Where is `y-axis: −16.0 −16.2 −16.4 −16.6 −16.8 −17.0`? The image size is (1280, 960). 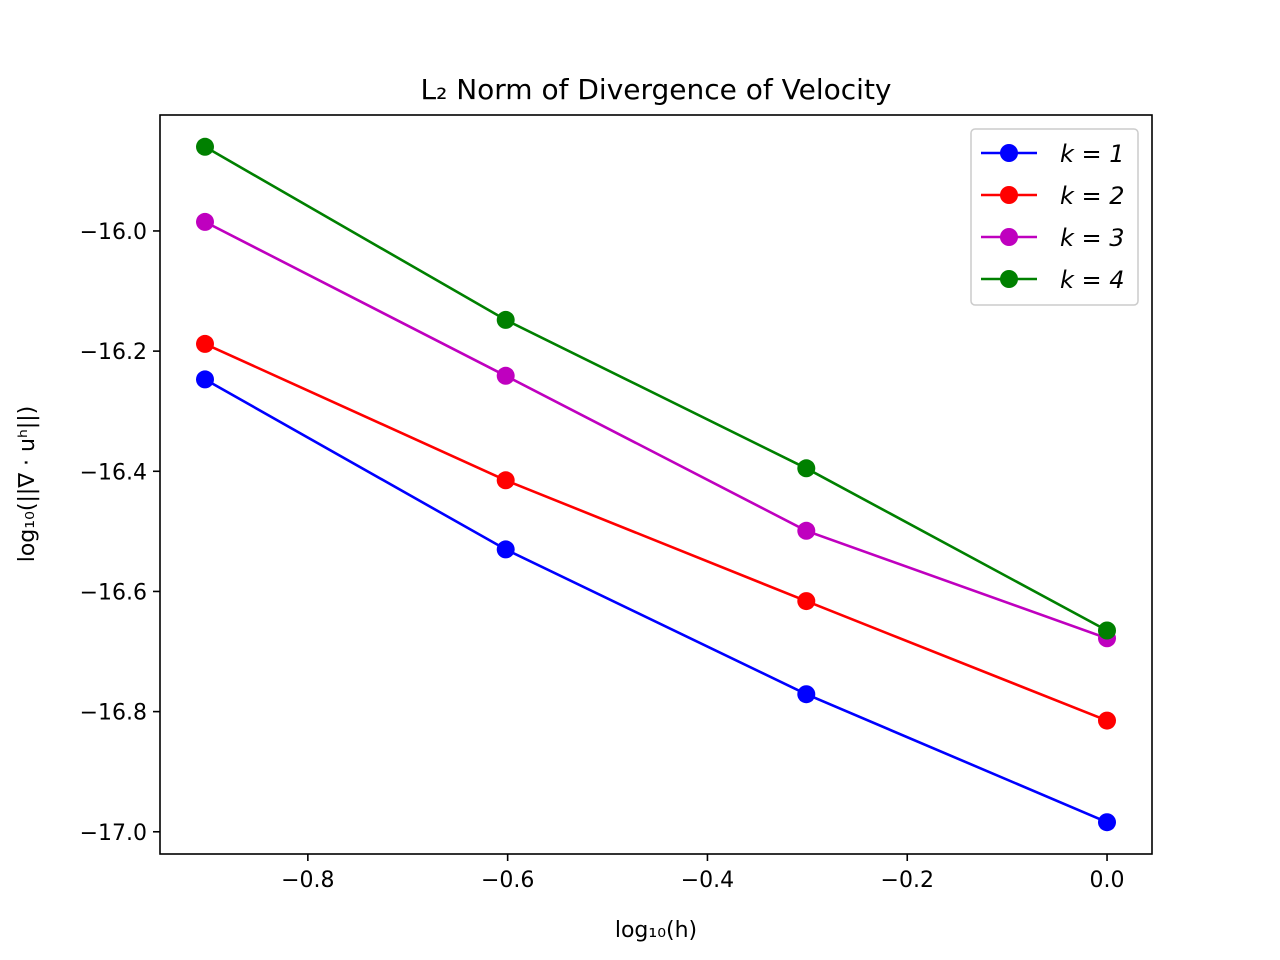
y-axis: −16.0 −16.2 −16.4 −16.6 −16.8 −17.0 is located at coordinates (120, 533).